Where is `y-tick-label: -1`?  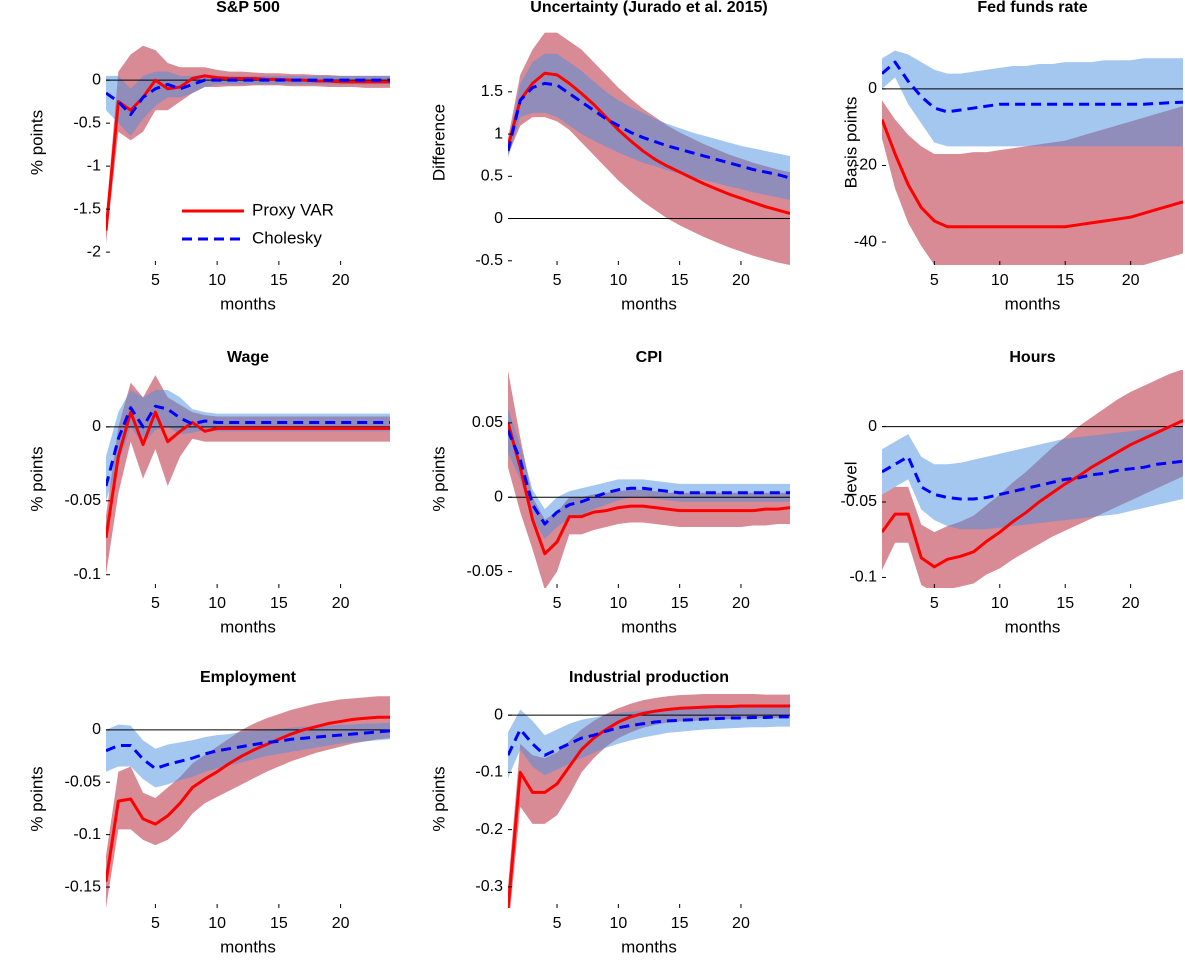
y-tick-label: -1 is located at coordinates (94, 165).